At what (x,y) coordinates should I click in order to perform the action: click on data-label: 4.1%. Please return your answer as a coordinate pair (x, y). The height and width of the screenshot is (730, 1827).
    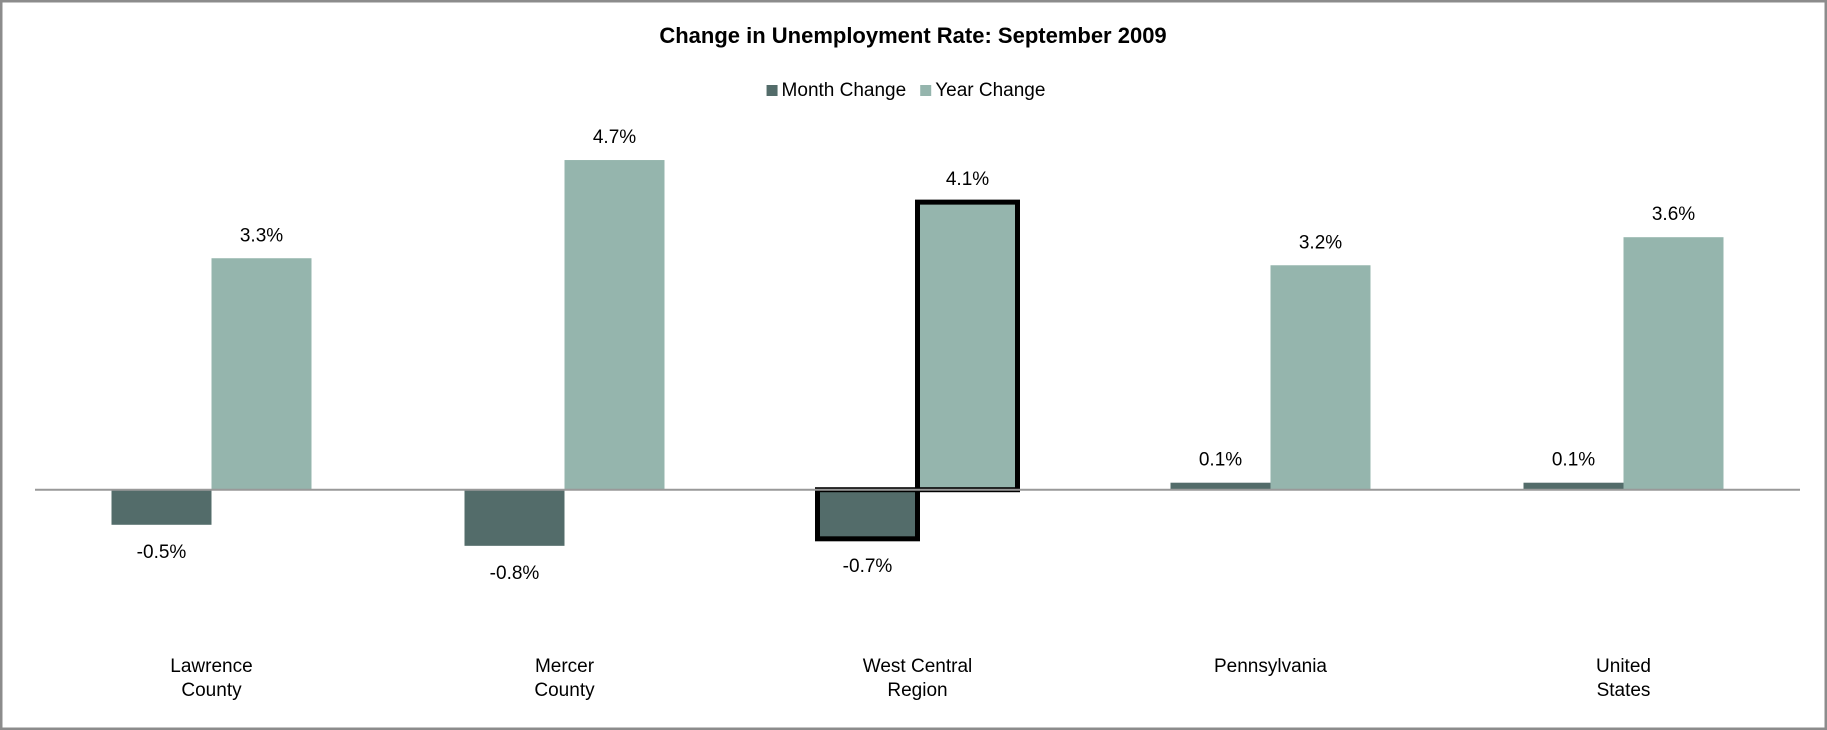
    Looking at the image, I should click on (967, 179).